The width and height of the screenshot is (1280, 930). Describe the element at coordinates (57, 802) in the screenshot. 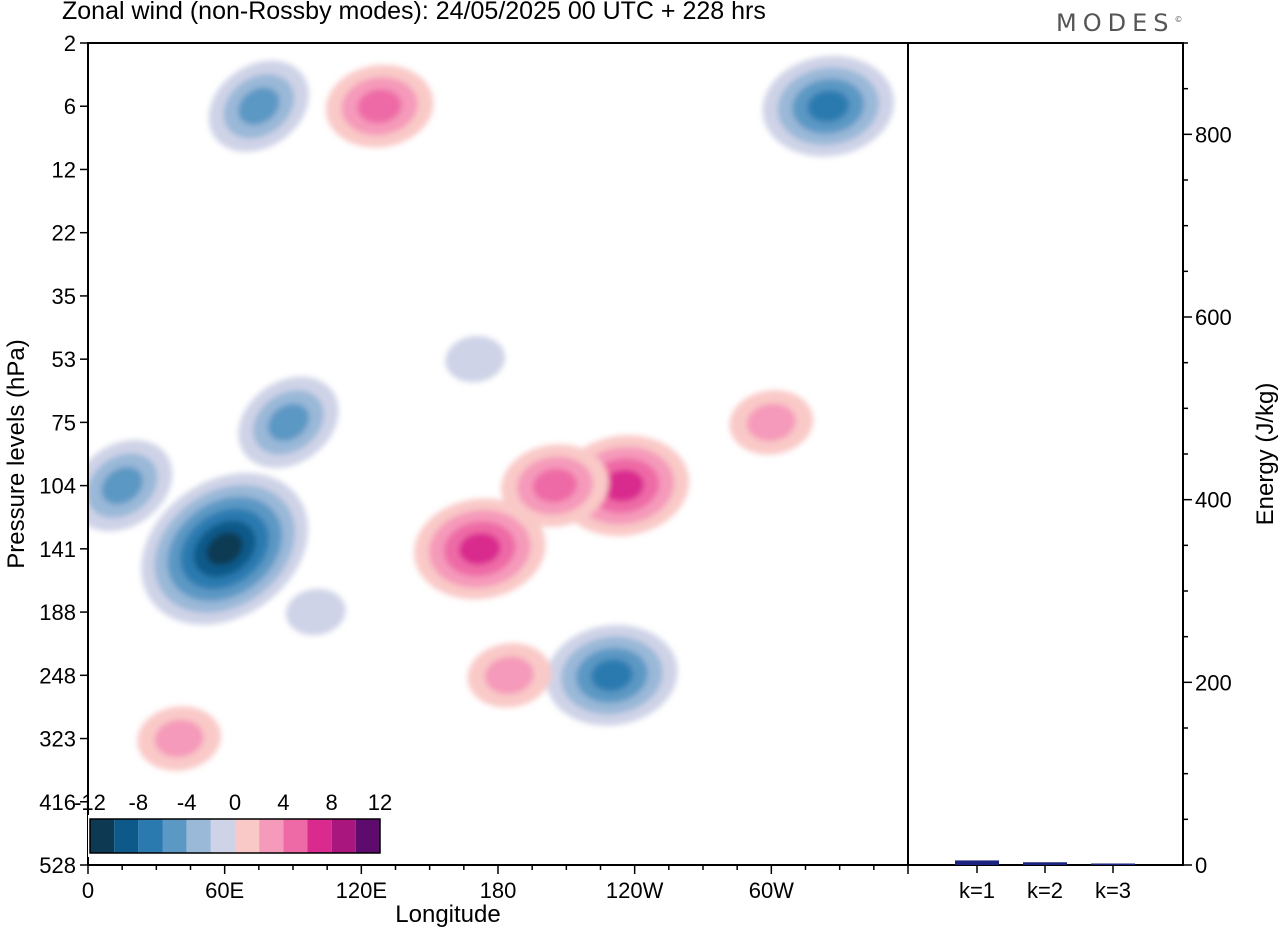

I see `y-tick-label-416: 416` at that location.